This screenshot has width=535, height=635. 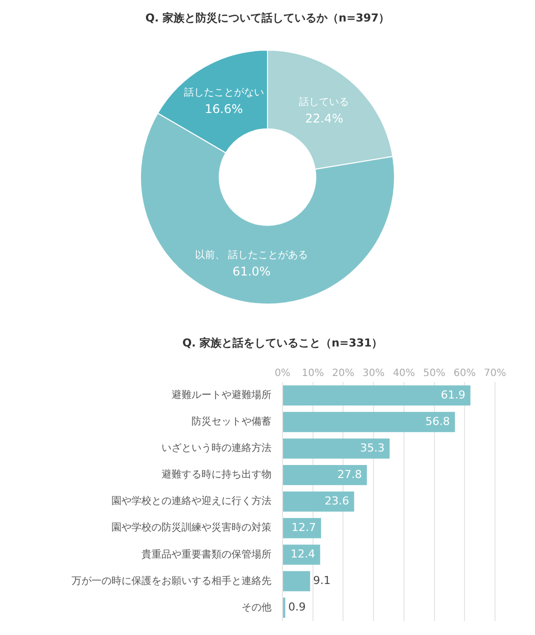 What do you see at coordinates (303, 554) in the screenshot?
I see `data-label: 12.4` at bounding box center [303, 554].